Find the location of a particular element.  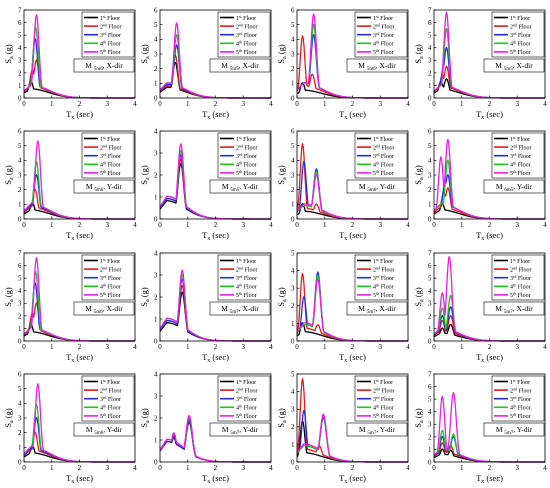

model-annotation: M 5m5, X-dir is located at coordinates (240, 66).